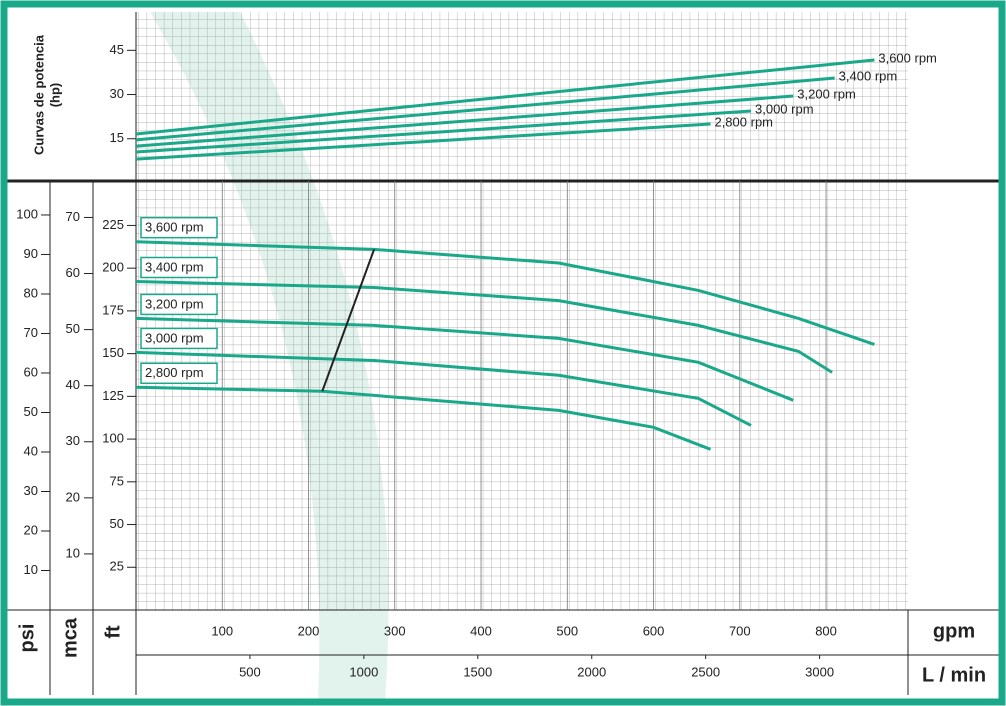  Describe the element at coordinates (31, 292) in the screenshot. I see `y-tick-label: 80` at that location.